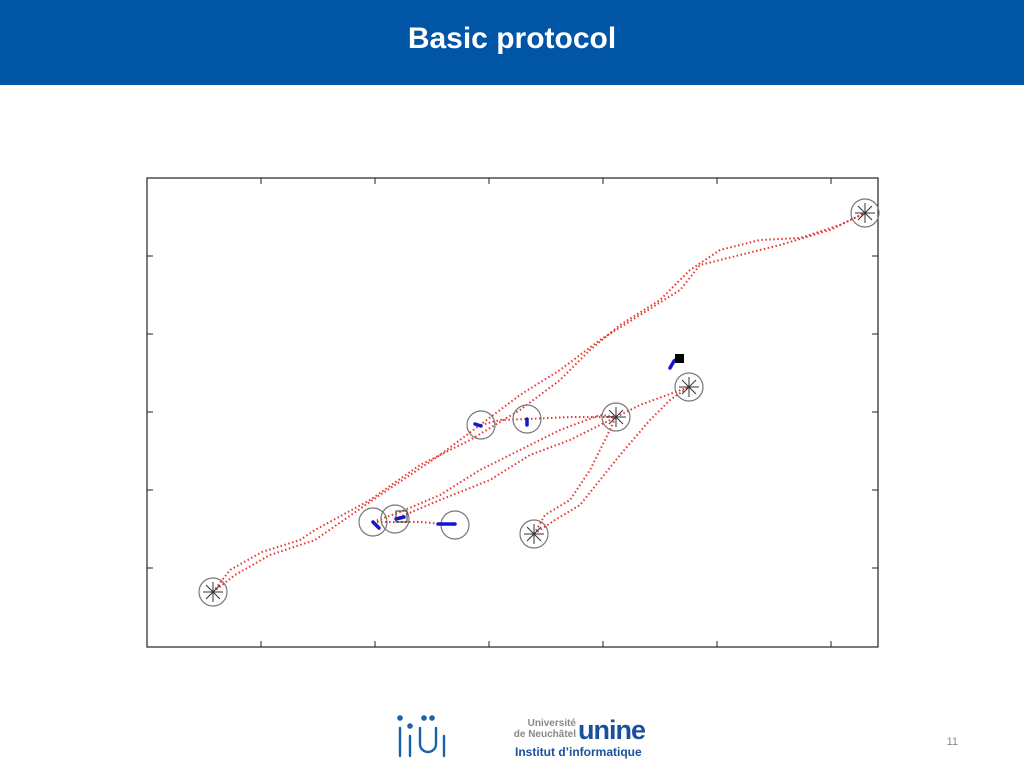 Image resolution: width=1024 pixels, height=768 pixels. I want to click on institute-name: Institut d’informatique, so click(578, 752).